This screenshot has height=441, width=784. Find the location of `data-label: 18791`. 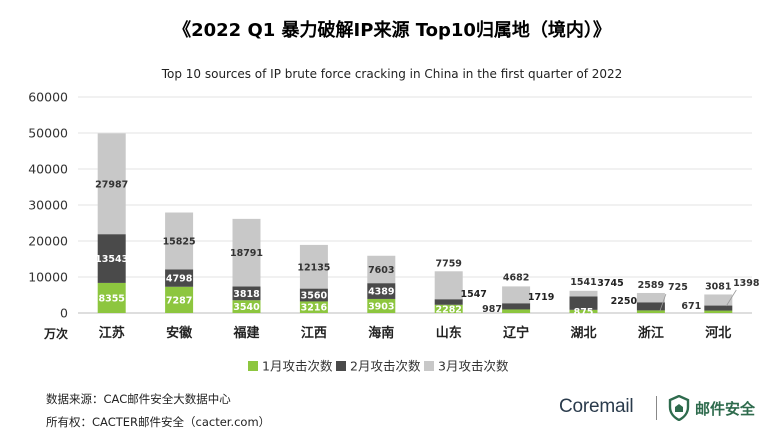

data-label: 18791 is located at coordinates (246, 253).